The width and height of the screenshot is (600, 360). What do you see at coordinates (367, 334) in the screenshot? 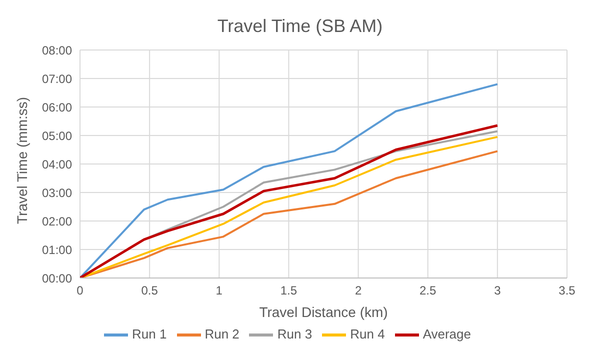
I see `legend-label: Run 4` at bounding box center [367, 334].